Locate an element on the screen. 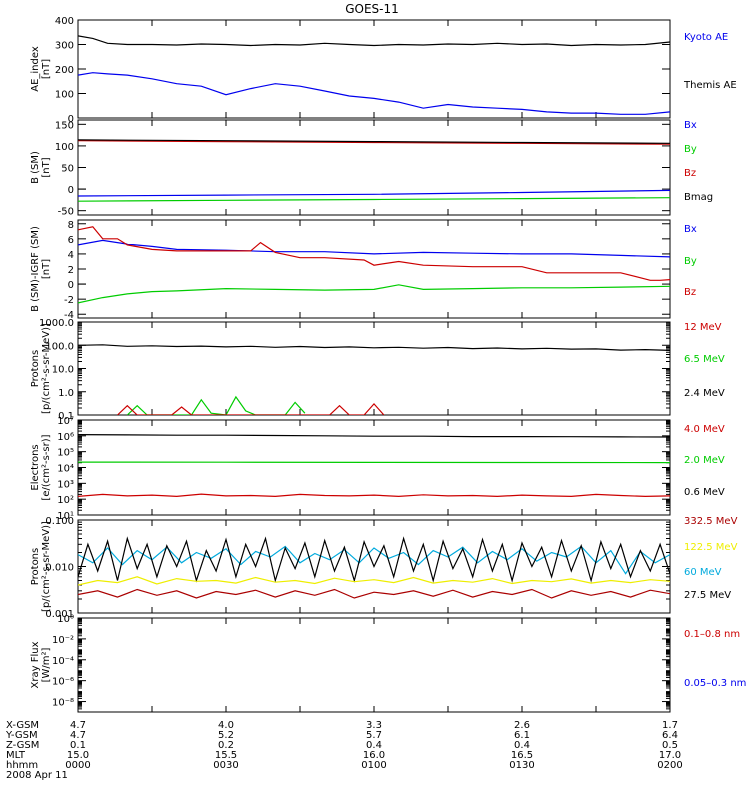 The image size is (750, 800). footer-row-label: Y-GSM is located at coordinates (21, 735).